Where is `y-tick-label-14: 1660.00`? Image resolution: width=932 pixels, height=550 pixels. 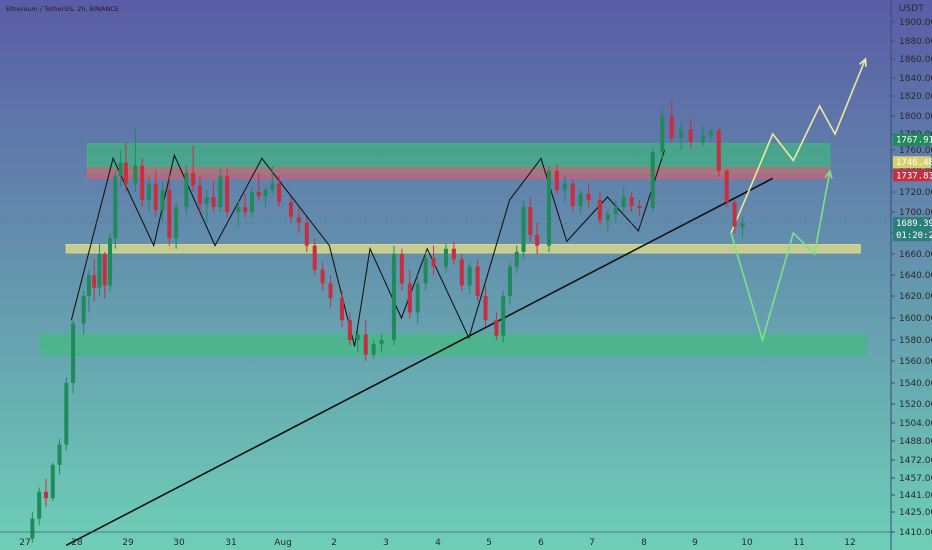
y-tick-label-14: 1660.00 is located at coordinates (915, 255).